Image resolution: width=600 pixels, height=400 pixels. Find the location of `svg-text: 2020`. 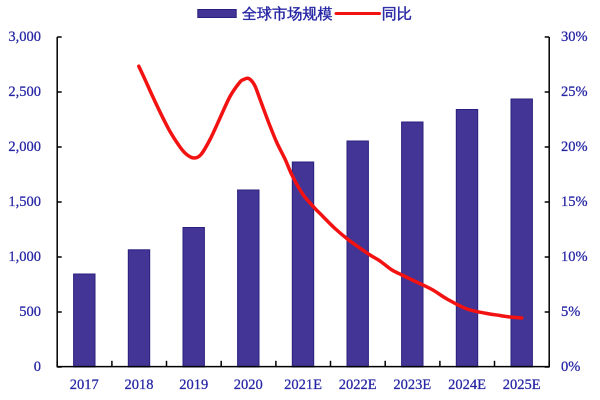

svg-text: 2020 is located at coordinates (248, 385).